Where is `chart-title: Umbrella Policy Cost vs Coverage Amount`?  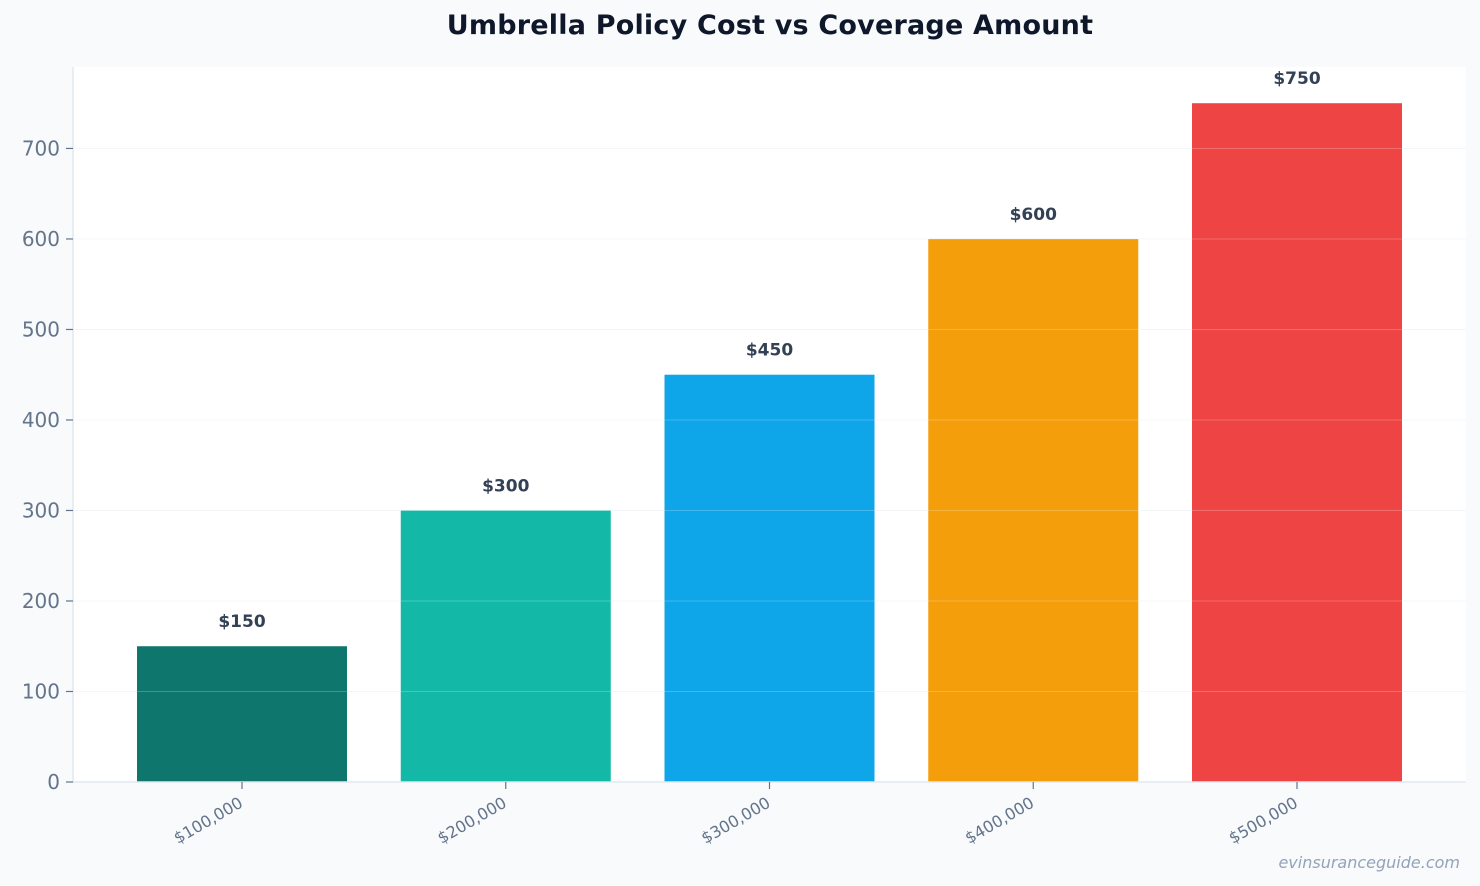
chart-title: Umbrella Policy Cost vs Coverage Amount is located at coordinates (770, 25).